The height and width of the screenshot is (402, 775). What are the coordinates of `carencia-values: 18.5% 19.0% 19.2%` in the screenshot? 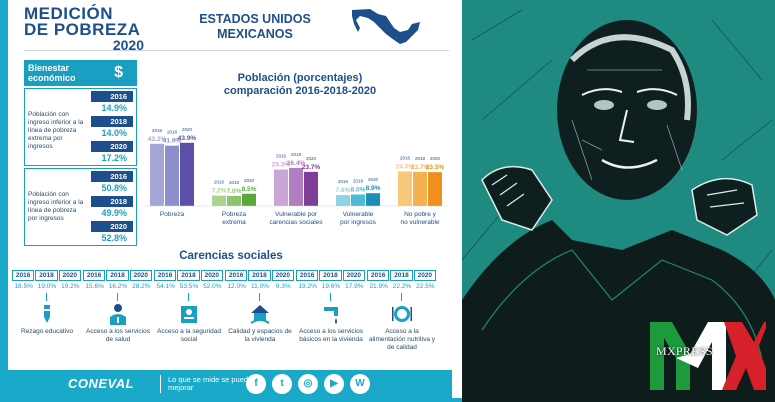 It's located at (47, 287).